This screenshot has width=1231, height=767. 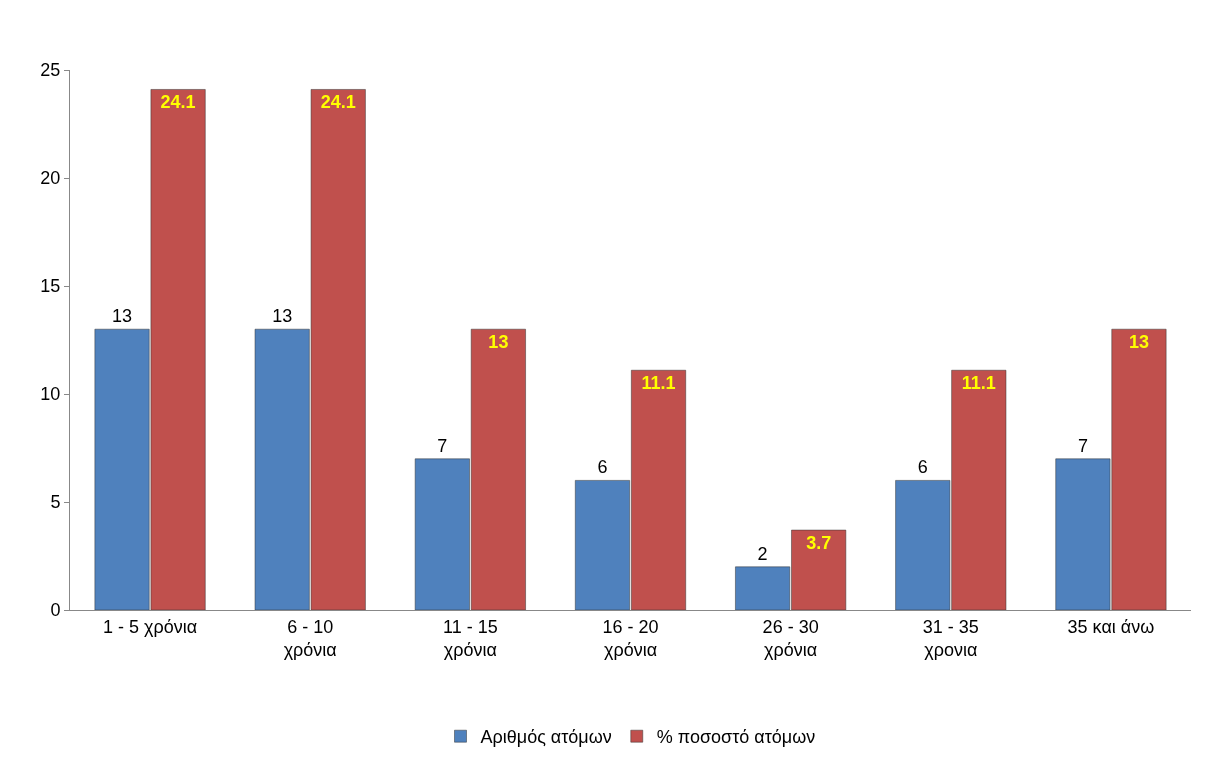 I want to click on y-tick-label: 5, so click(x=55, y=502).